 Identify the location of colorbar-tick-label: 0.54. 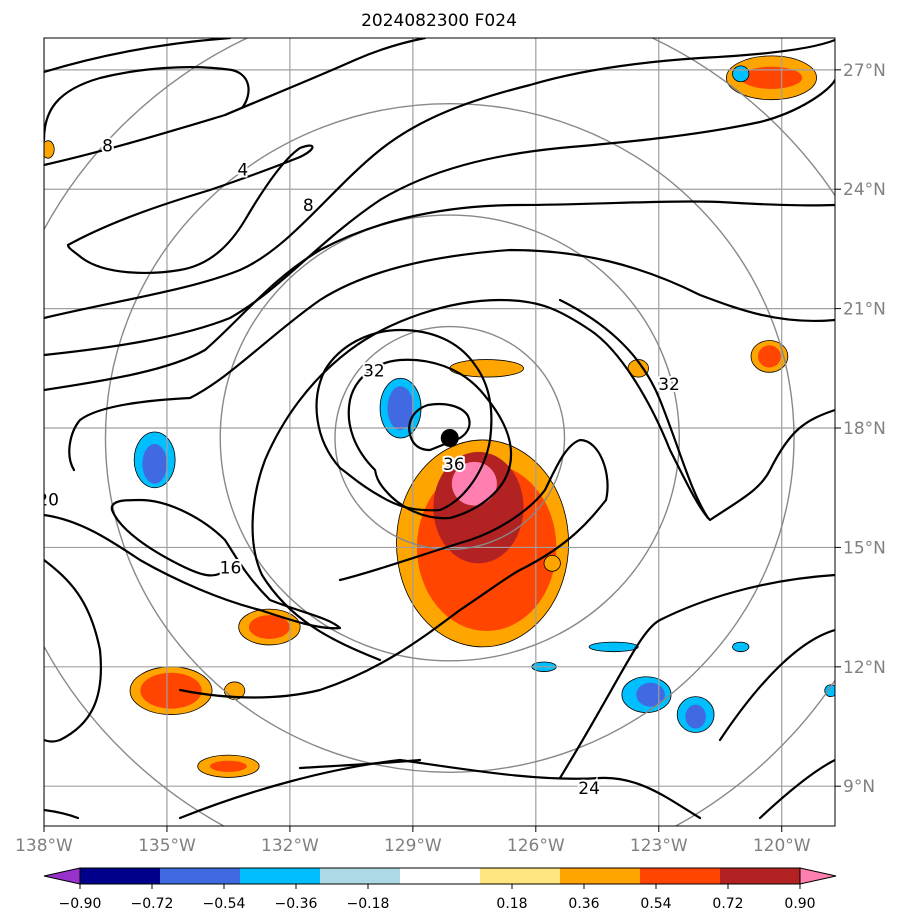
(655, 904).